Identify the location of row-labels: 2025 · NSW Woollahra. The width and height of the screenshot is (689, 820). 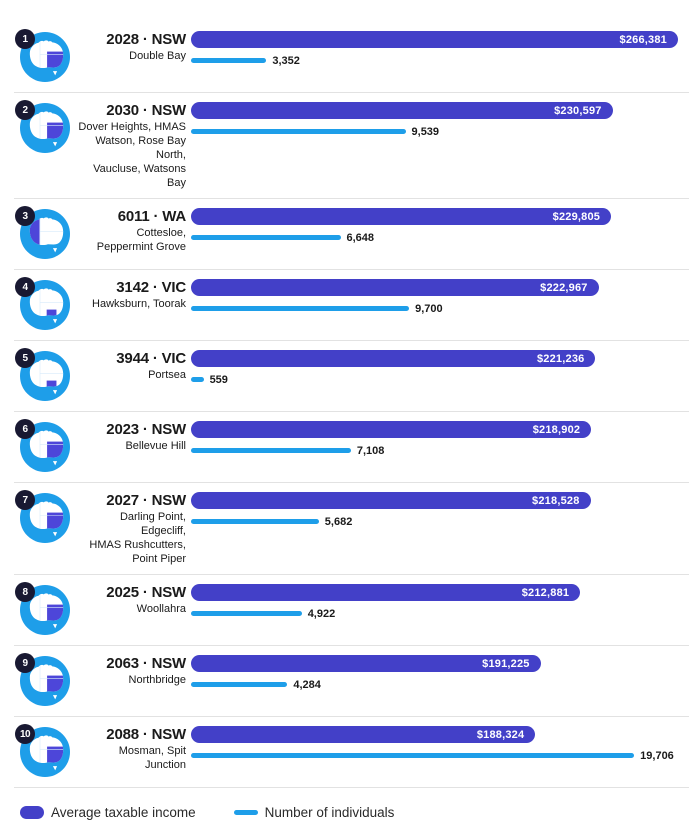
(132, 599).